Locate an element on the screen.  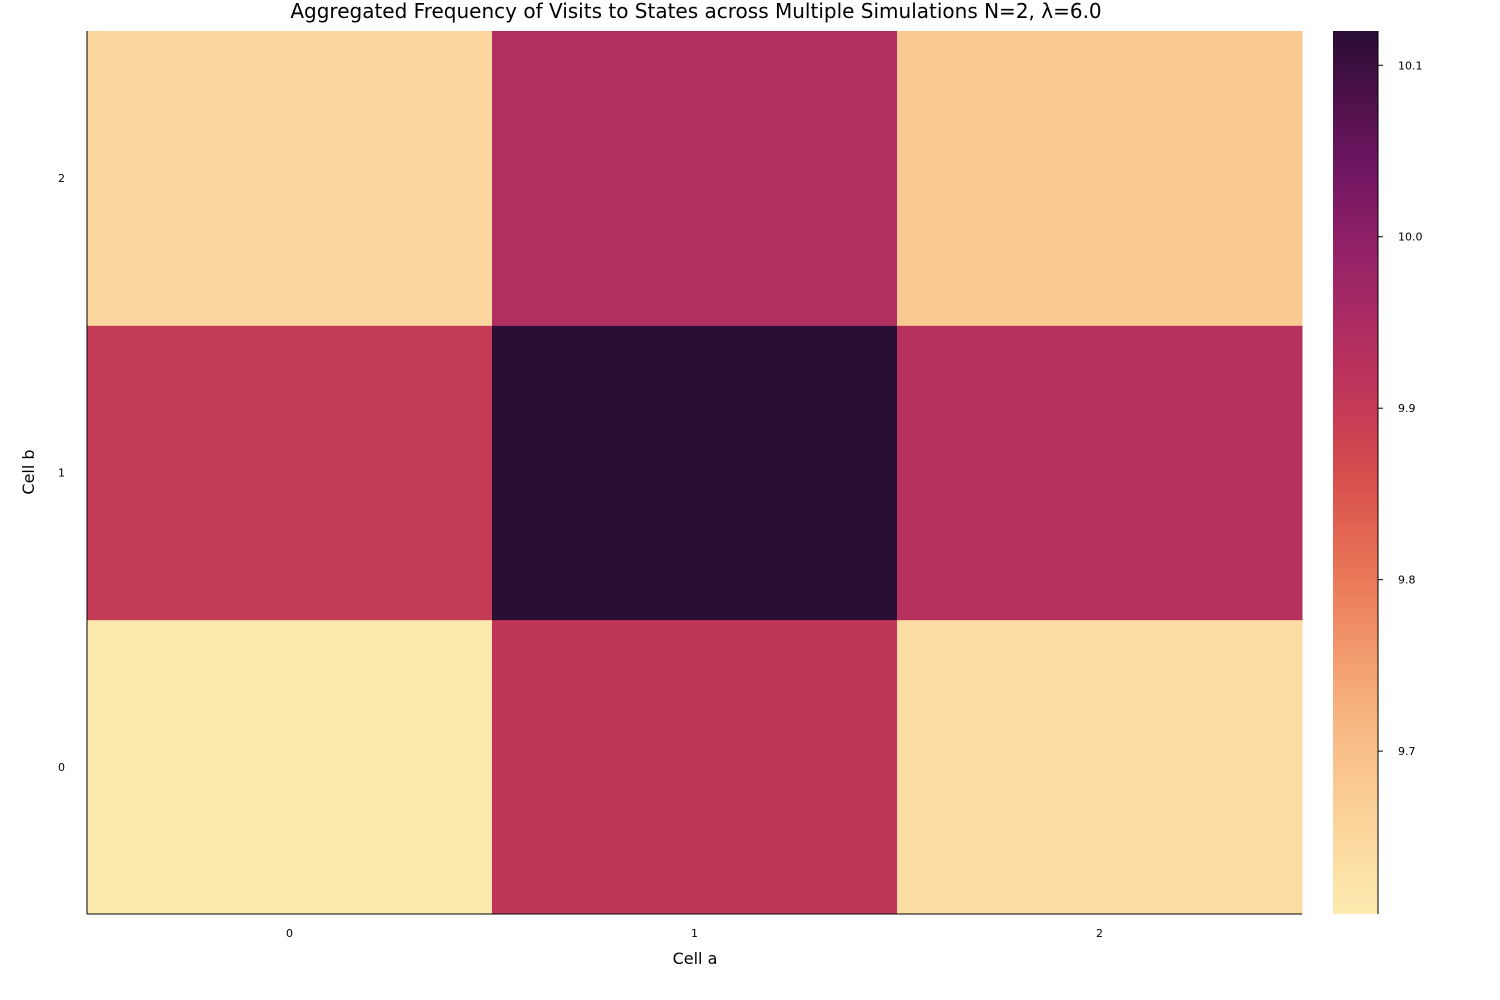
y-tick-label: 2 is located at coordinates (61, 178).